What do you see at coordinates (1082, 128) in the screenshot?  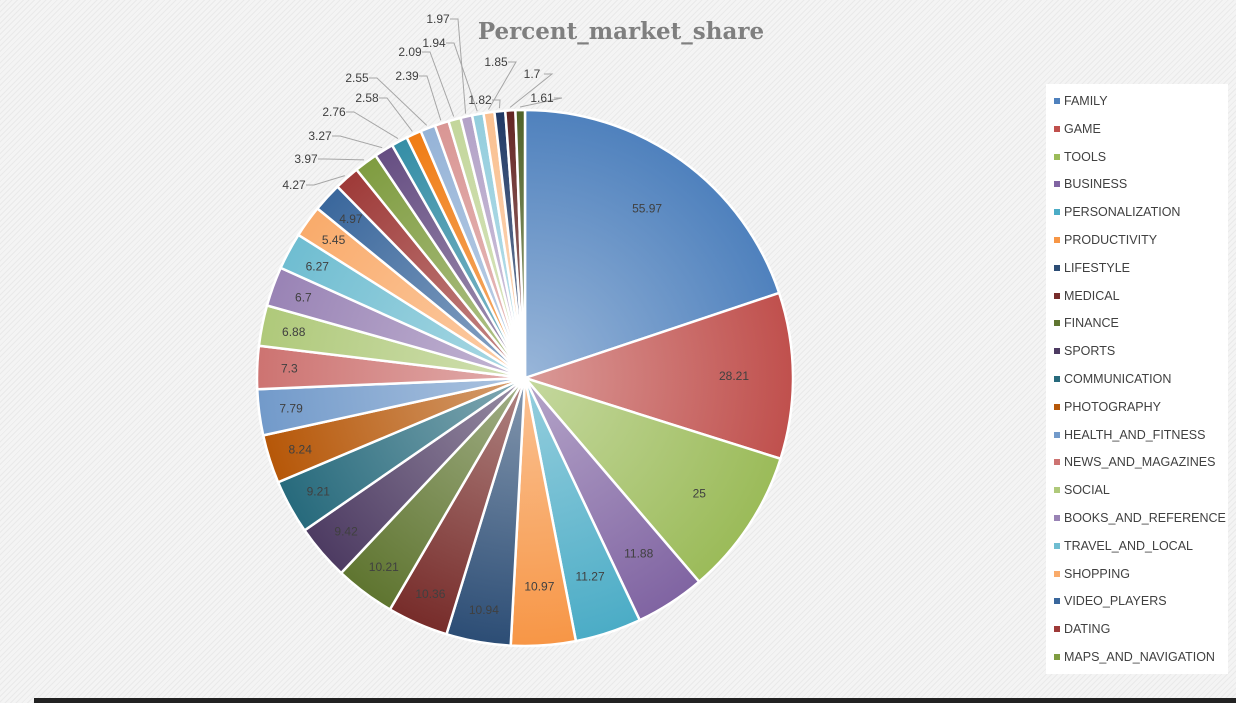 I see `legend-label: GAME` at bounding box center [1082, 128].